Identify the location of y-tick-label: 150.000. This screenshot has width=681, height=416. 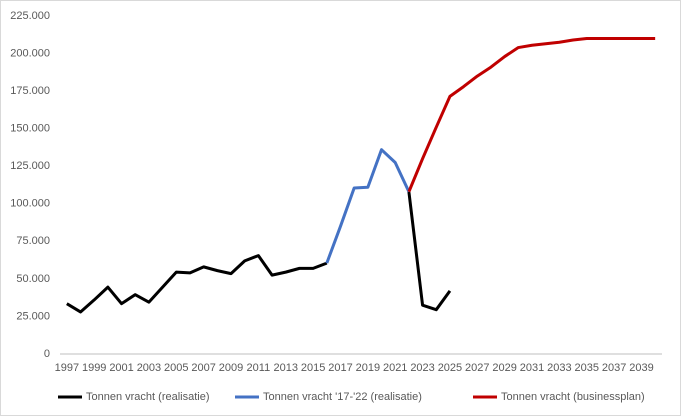
(30, 129).